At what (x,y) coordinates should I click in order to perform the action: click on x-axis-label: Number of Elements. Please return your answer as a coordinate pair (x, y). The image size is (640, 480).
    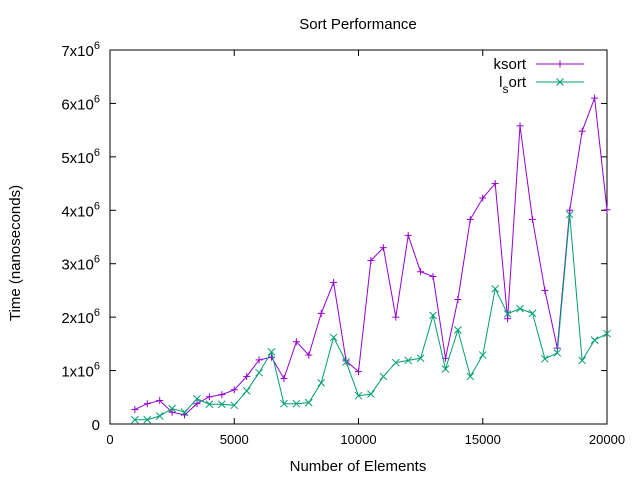
    Looking at the image, I should click on (358, 466).